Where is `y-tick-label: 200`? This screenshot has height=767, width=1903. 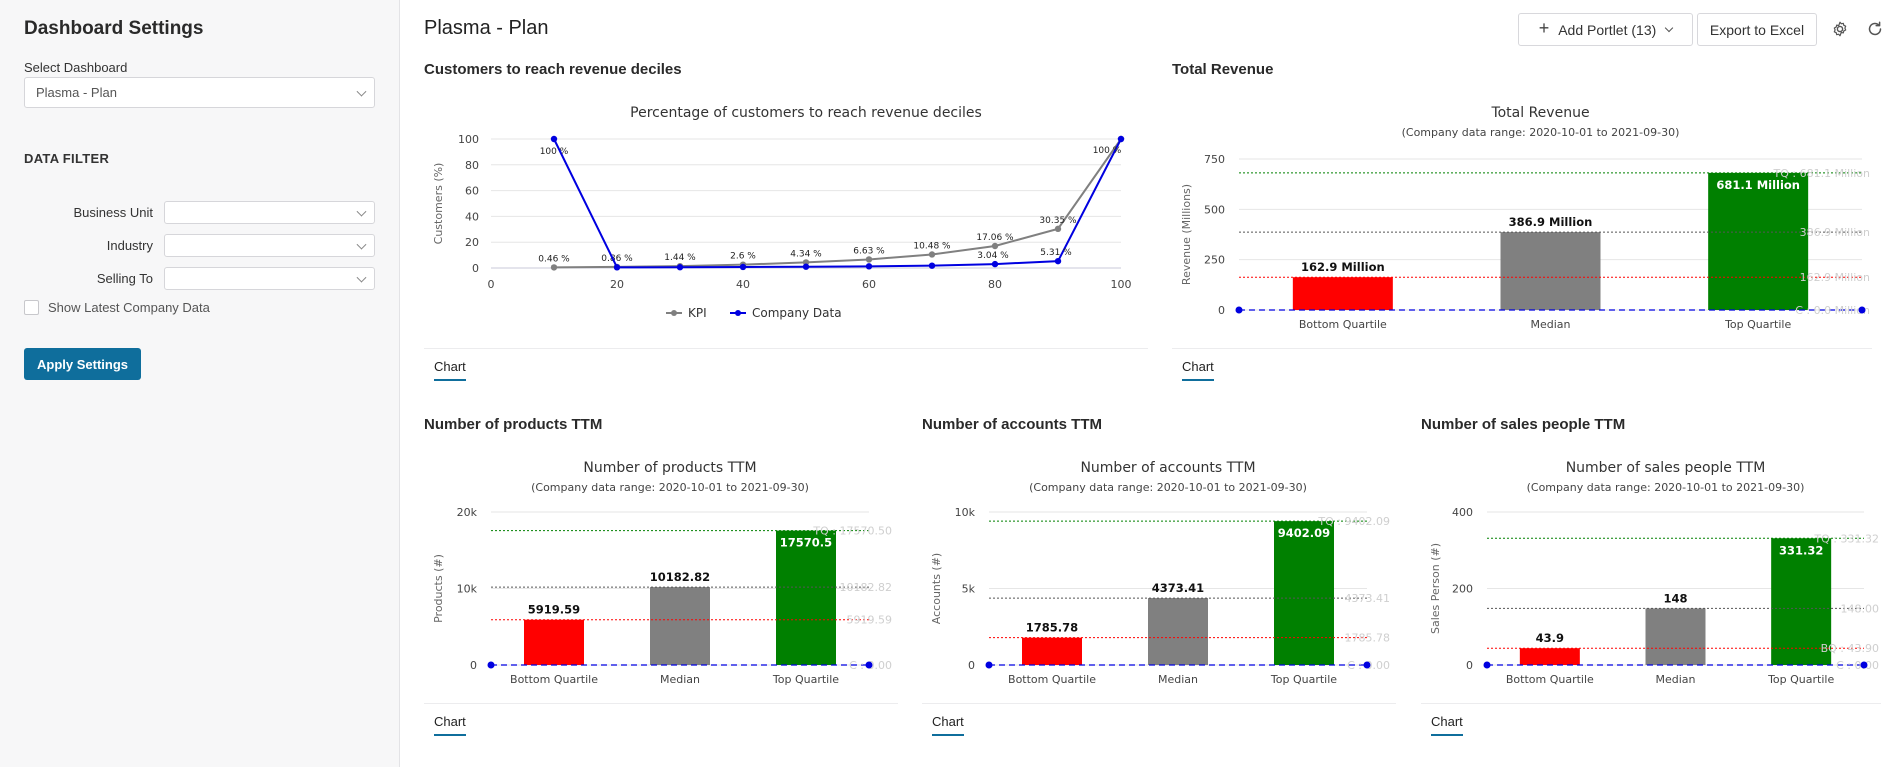 y-tick-label: 200 is located at coordinates (1462, 589).